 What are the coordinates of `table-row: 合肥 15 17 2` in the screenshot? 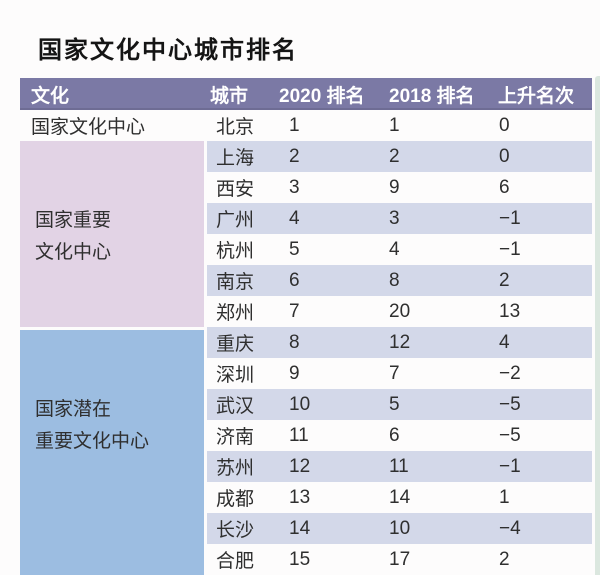 It's located at (399, 559).